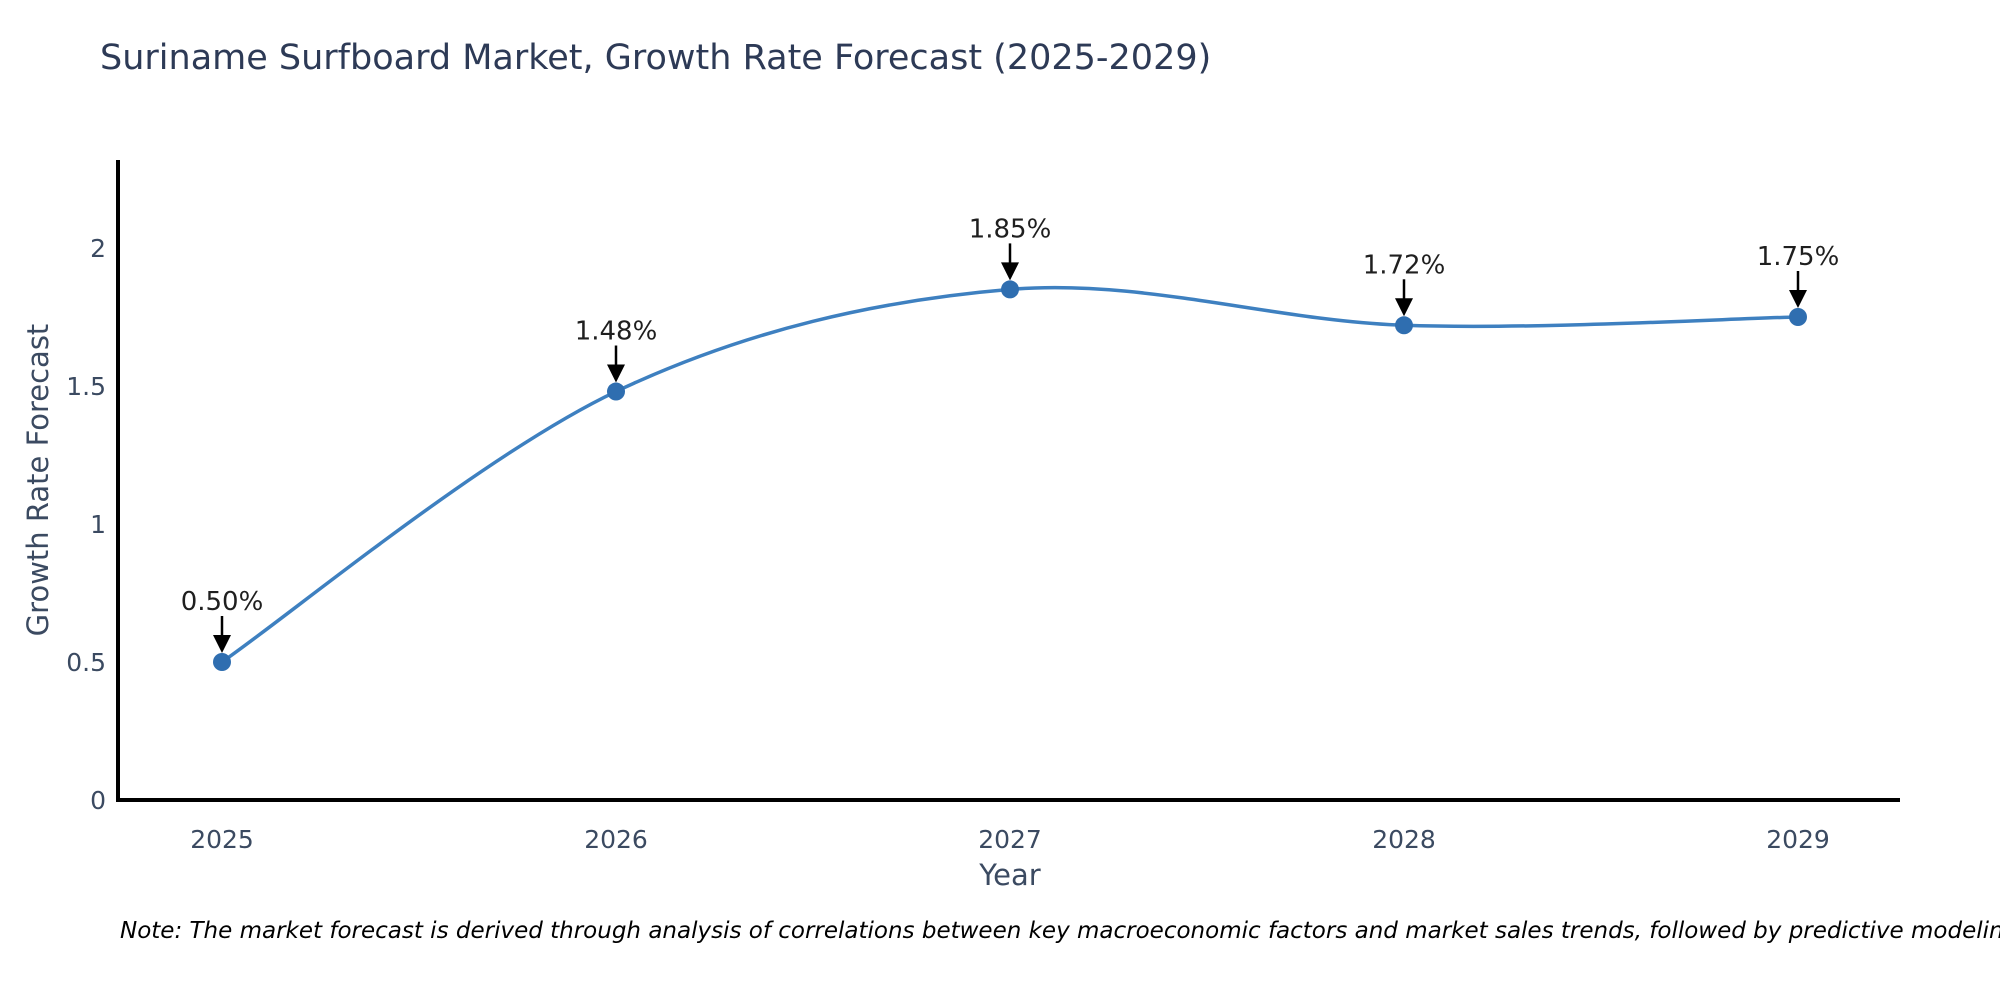  What do you see at coordinates (98, 524) in the screenshot?
I see `y-tick-label: 1` at bounding box center [98, 524].